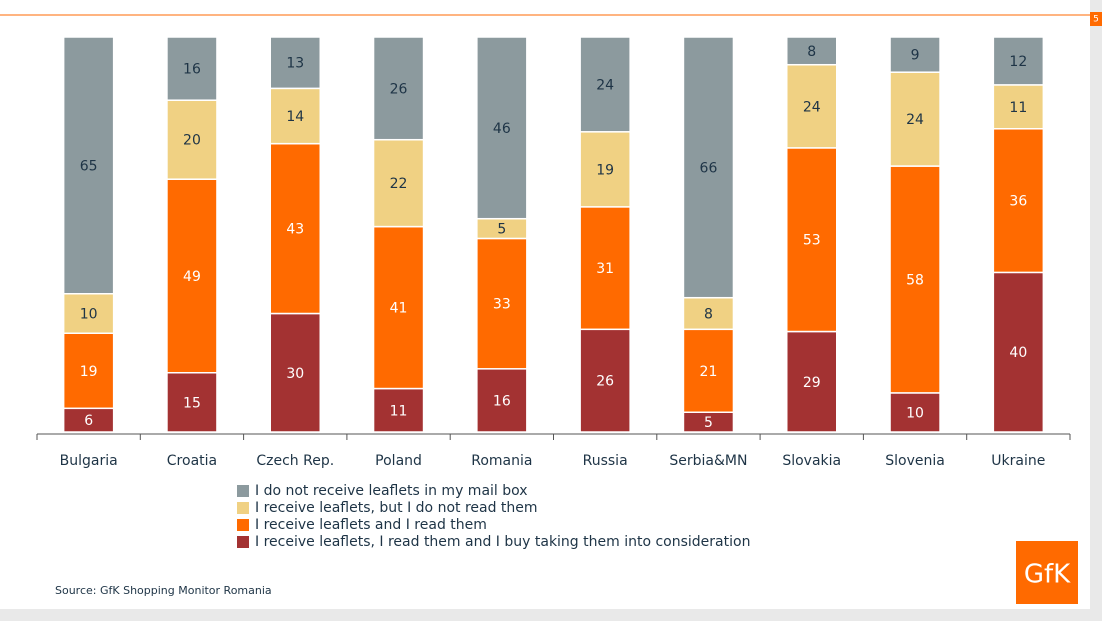 The height and width of the screenshot is (621, 1102). What do you see at coordinates (915, 461) in the screenshot?
I see `x-tick-label: Slovenia` at bounding box center [915, 461].